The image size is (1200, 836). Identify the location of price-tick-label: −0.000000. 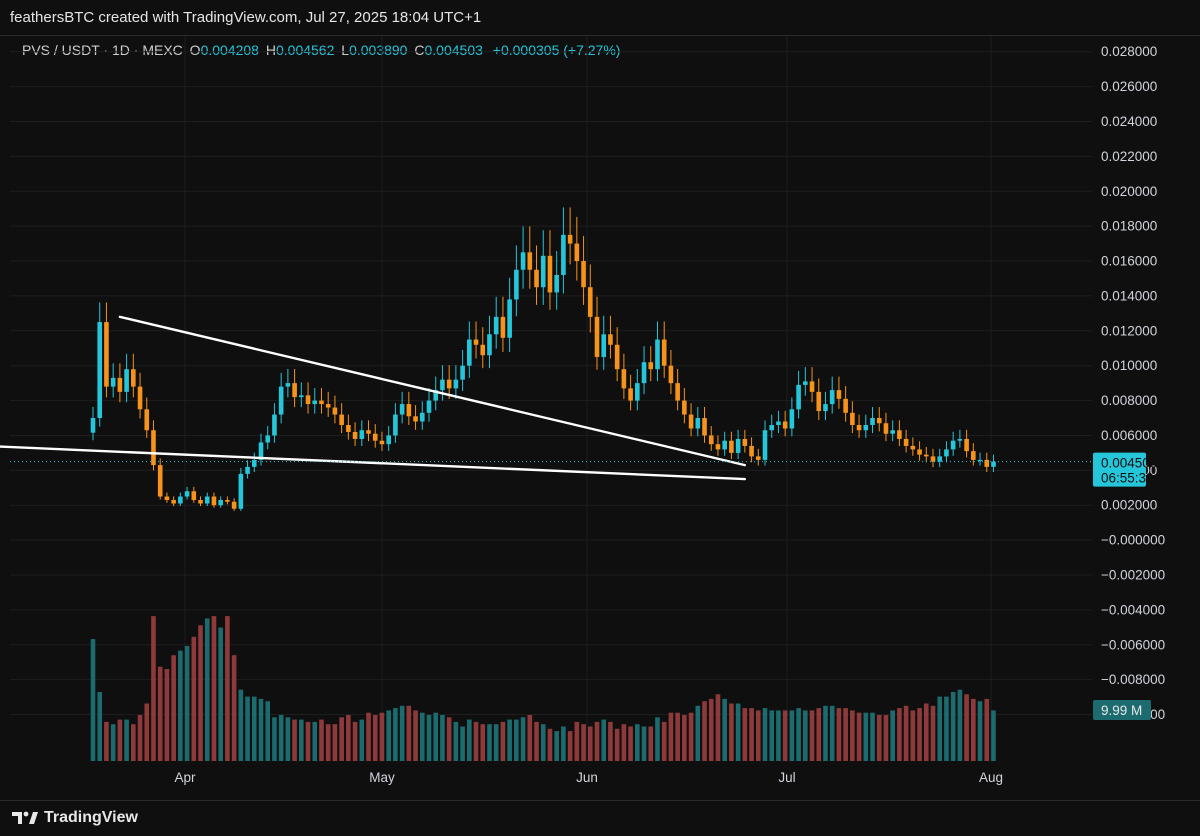
(1133, 540).